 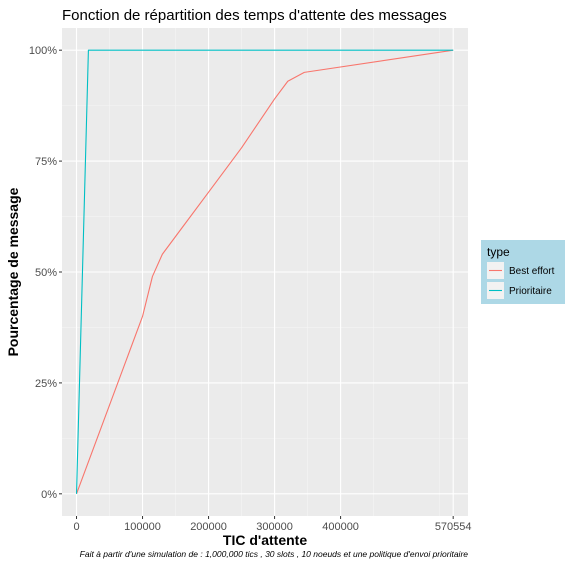 I want to click on x-tick-label: 100000, so click(x=142, y=527).